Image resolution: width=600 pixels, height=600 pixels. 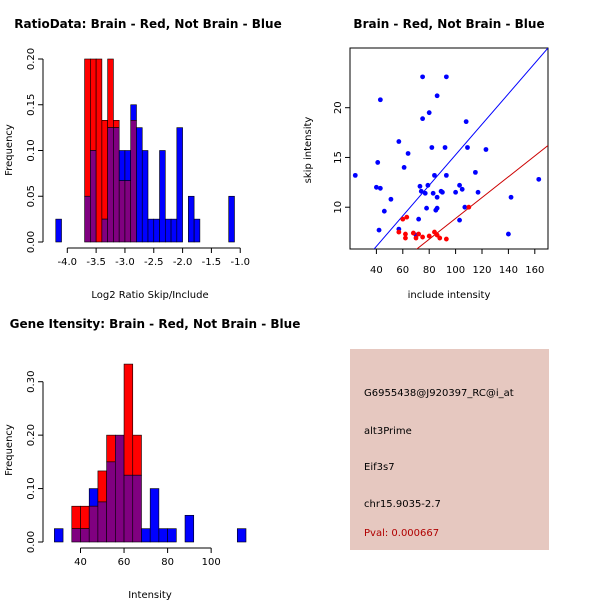 I want to click on info-box-background, so click(x=449, y=449).